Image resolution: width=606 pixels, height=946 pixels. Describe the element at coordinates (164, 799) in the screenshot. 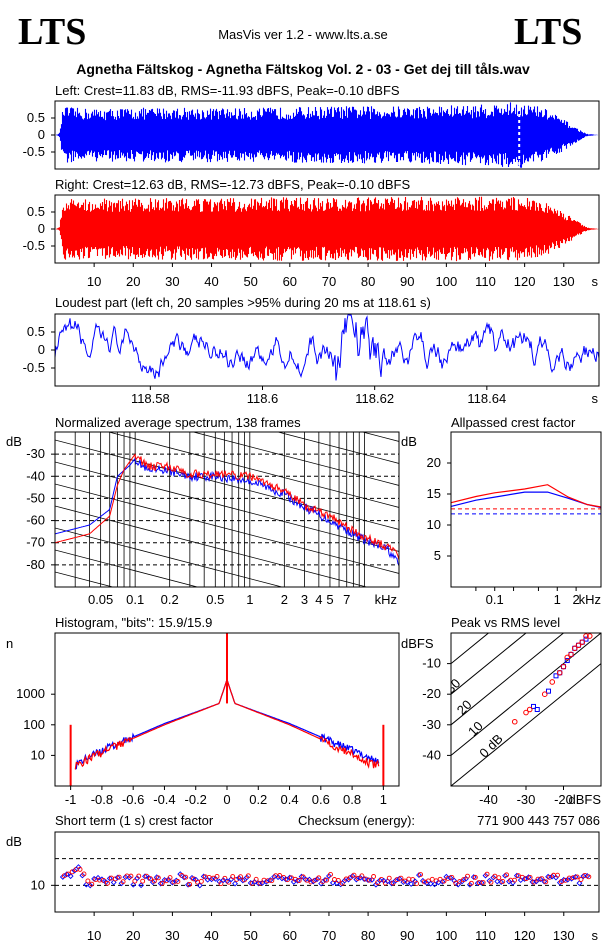

I see `histogram-xtick-label: -0.4` at that location.